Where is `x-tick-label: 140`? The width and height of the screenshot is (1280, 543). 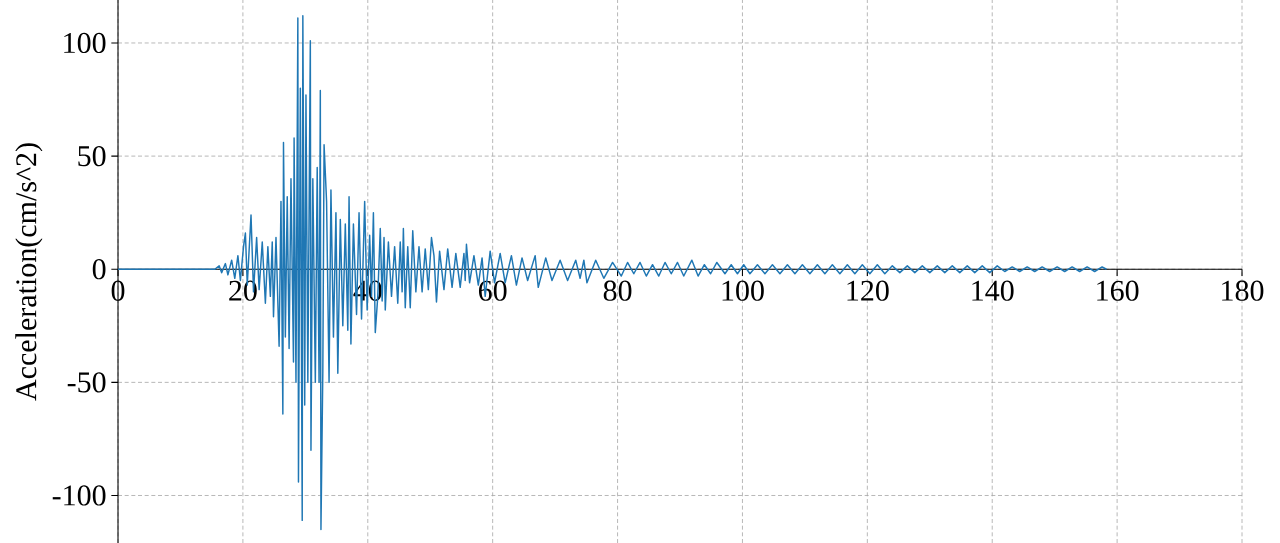
x-tick-label: 140 is located at coordinates (993, 290).